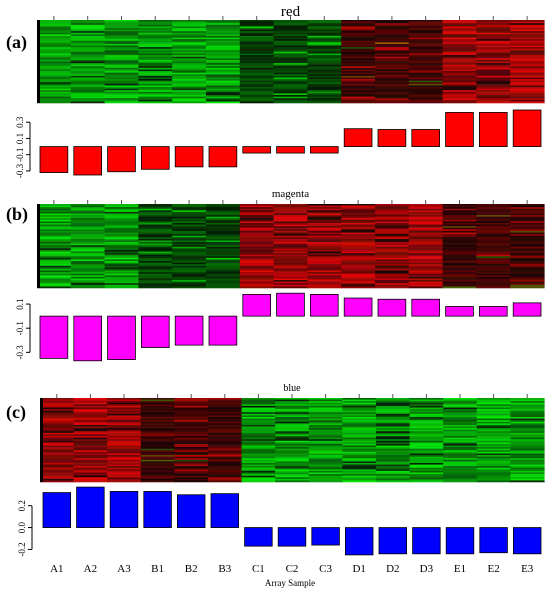  Describe the element at coordinates (291, 60) in the screenshot. I see `heatmap` at that location.